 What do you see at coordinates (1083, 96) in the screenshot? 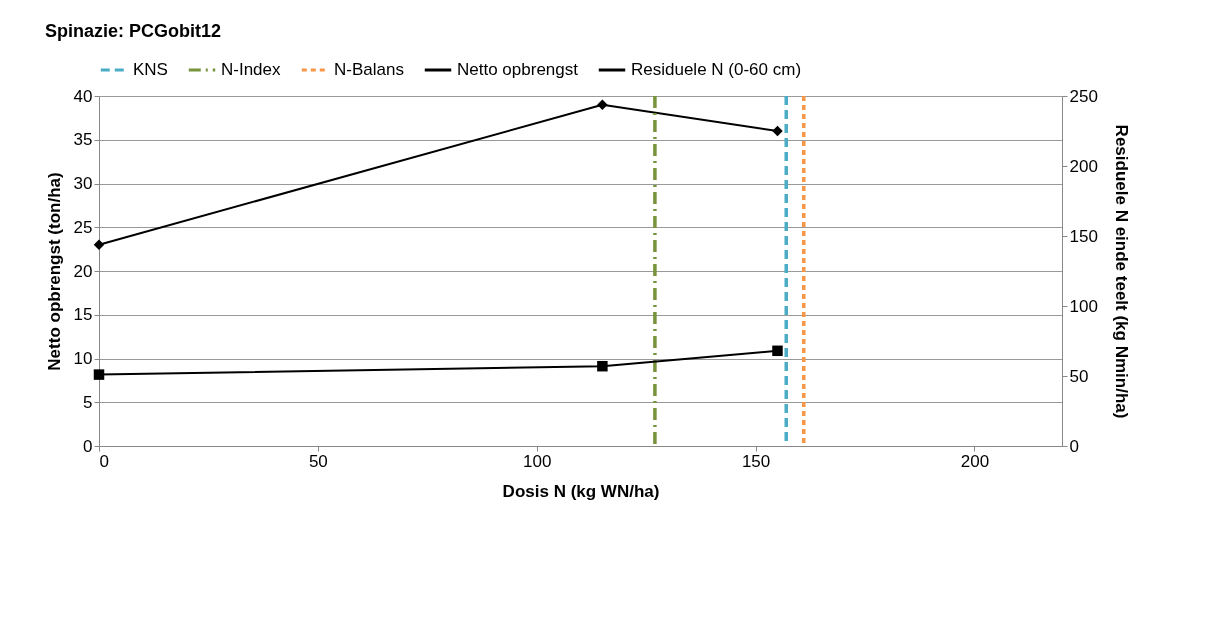
I see `y2-tick-label: 250` at bounding box center [1083, 96].